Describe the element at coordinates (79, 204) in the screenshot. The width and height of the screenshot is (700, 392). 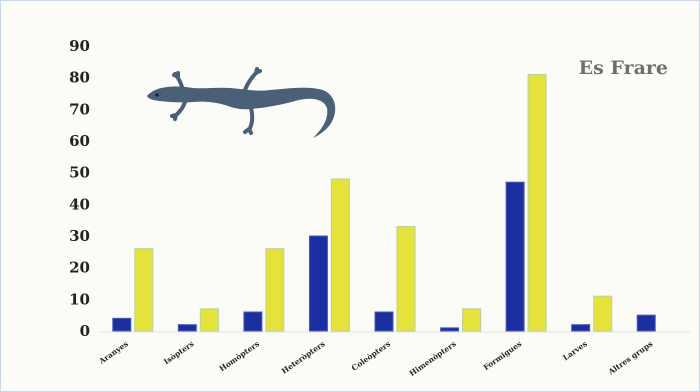
I see `y-tick-label: 40` at that location.